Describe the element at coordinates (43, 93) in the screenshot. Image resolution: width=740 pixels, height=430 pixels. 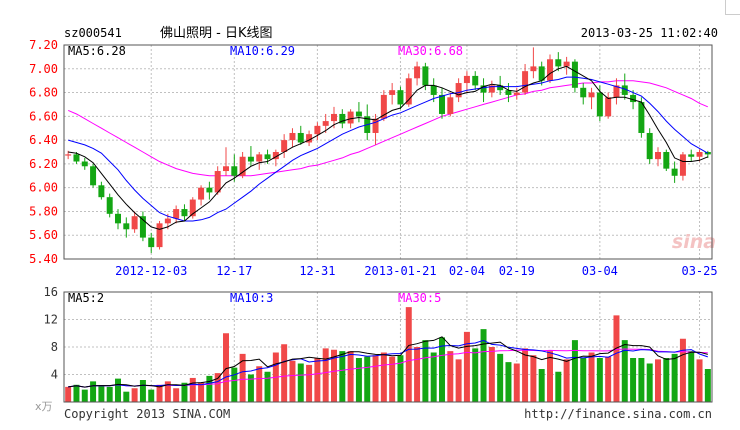
I see `price-y-tick-label: 6.80` at that location.